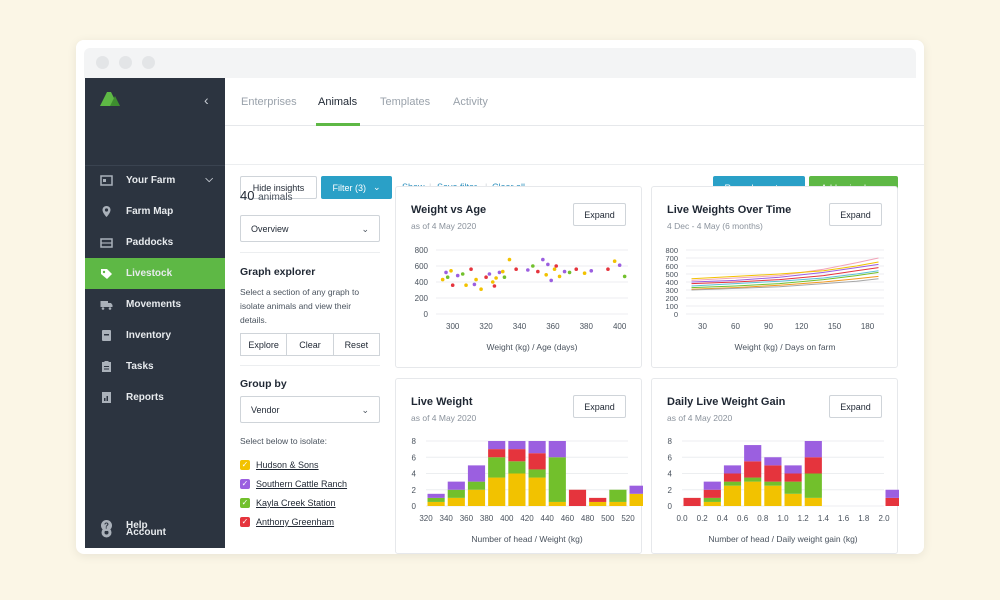 The width and height of the screenshot is (1000, 600). Describe the element at coordinates (269, 102) in the screenshot. I see `tab-enterprises: Enterprises` at that location.